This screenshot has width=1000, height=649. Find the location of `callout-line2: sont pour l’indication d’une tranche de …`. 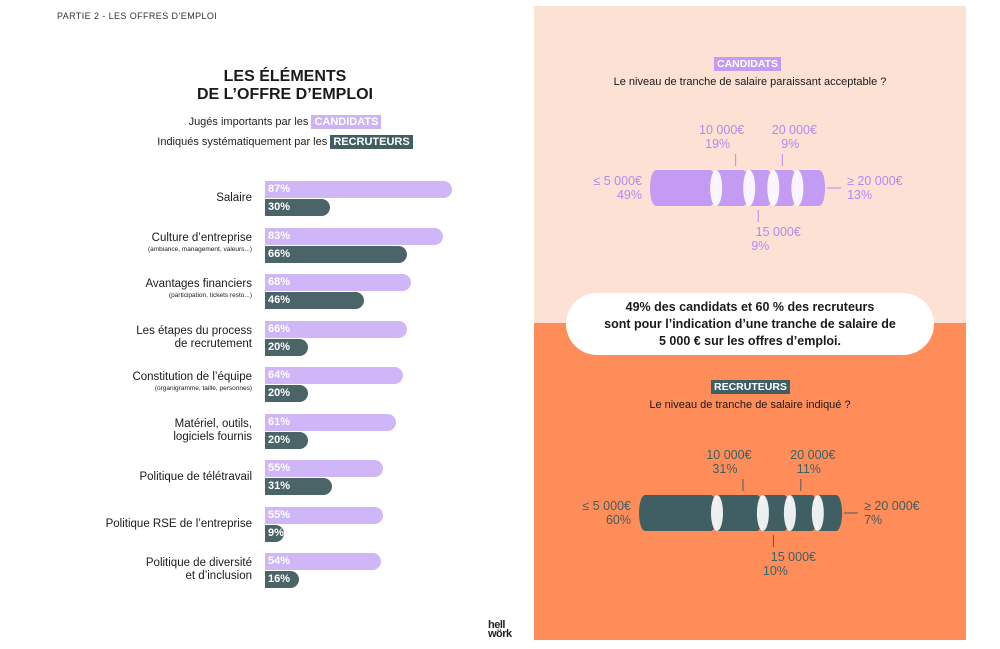

callout-line2: sont pour l’indication d’une tranche de … is located at coordinates (750, 324).